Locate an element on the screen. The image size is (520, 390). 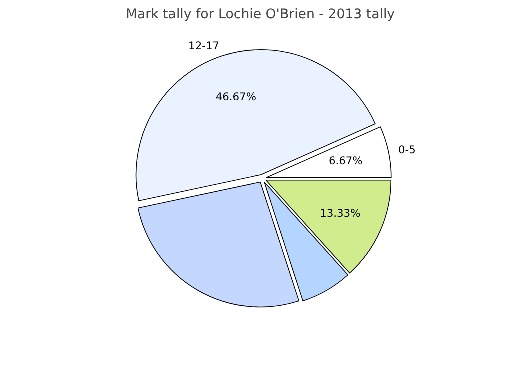
chart-title: Mark tally for Lochie O'Brien - 2013 tally is located at coordinates (261, 15).